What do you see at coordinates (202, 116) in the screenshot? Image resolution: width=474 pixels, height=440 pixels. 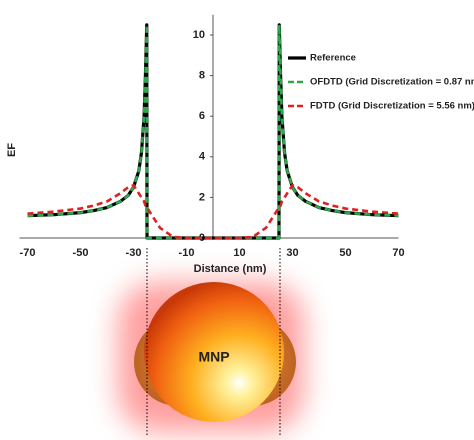 I see `y-tick-label: 6` at bounding box center [202, 116].